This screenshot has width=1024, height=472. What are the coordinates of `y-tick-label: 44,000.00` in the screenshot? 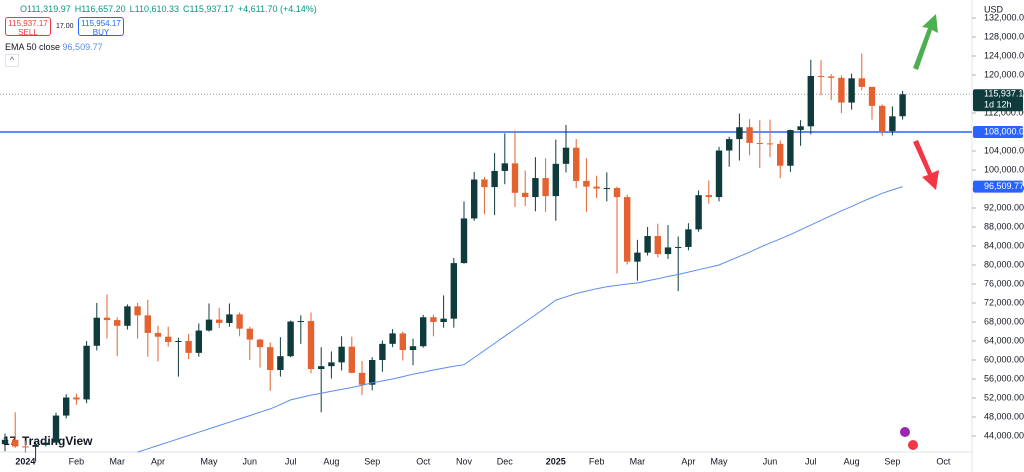 It's located at (1004, 435).